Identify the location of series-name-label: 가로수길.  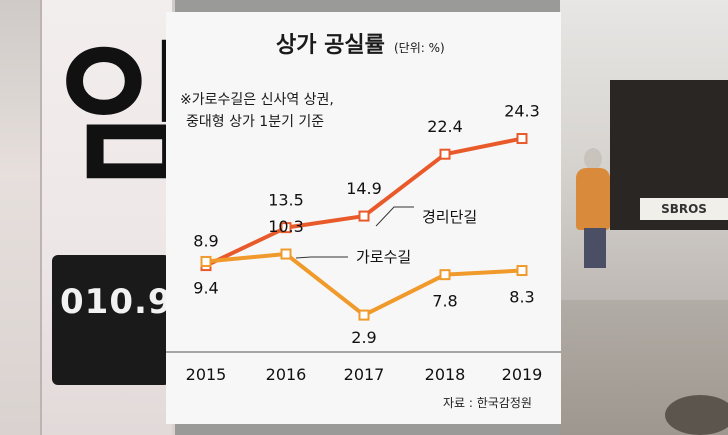
(383, 257).